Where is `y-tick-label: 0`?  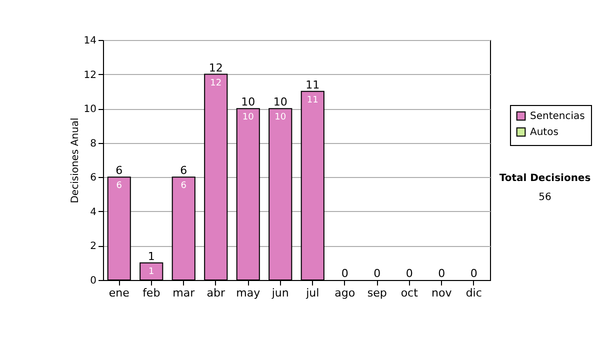 y-tick-label: 0 is located at coordinates (93, 281).